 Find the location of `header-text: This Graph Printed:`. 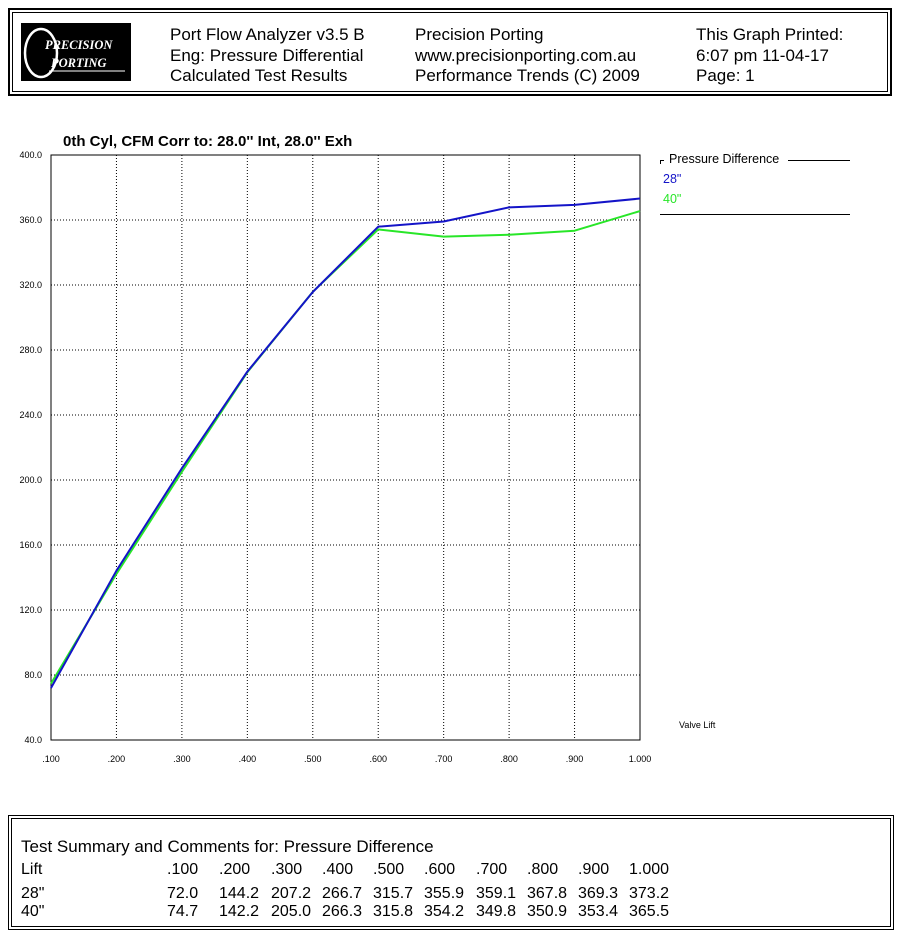

header-text: This Graph Printed: is located at coordinates (770, 34).